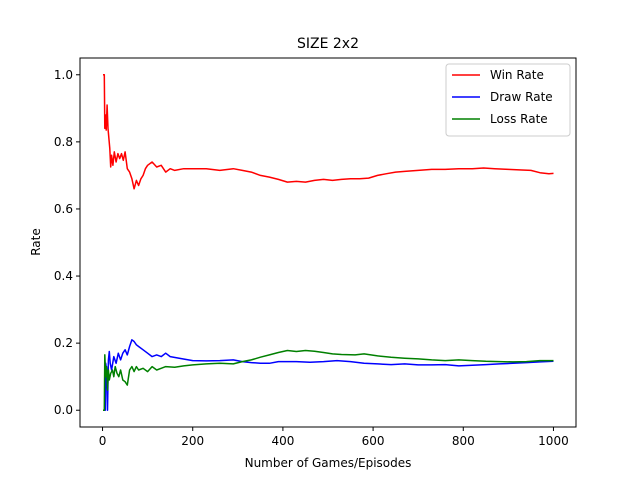 The image size is (640, 480). What do you see at coordinates (63, 75) in the screenshot?
I see `y-tick-label: 1.0` at bounding box center [63, 75].